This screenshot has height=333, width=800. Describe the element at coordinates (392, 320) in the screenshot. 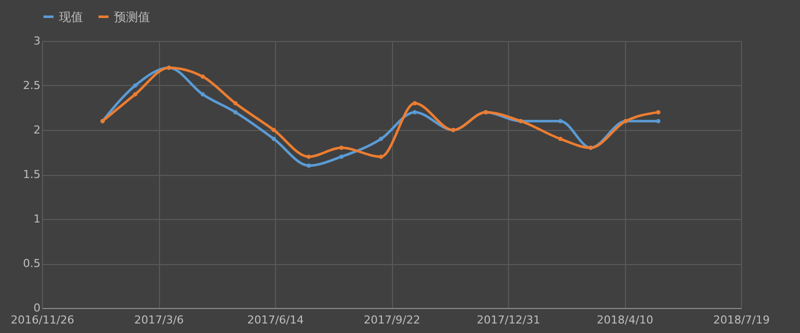

I see `x-tick-label: 2017/9/22` at that location.